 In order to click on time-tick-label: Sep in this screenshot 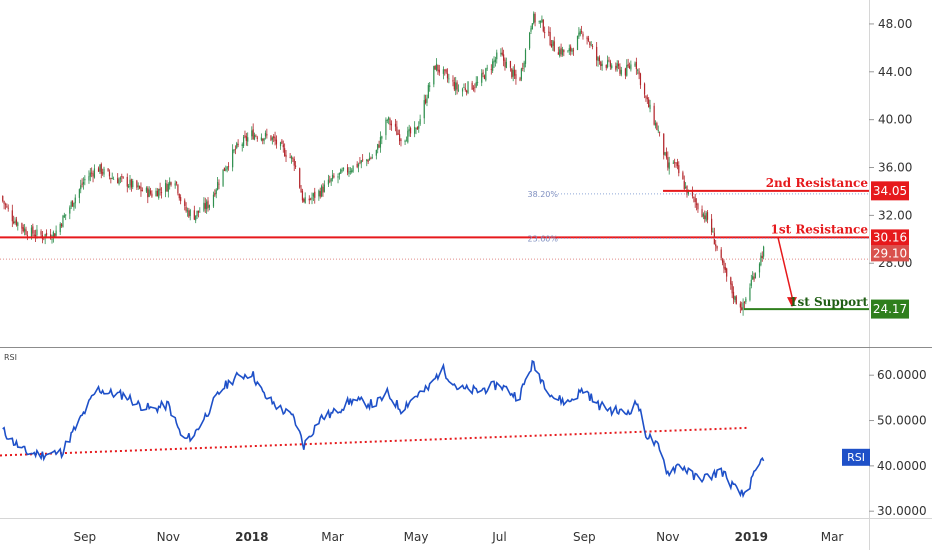, I will do `click(584, 537)`.